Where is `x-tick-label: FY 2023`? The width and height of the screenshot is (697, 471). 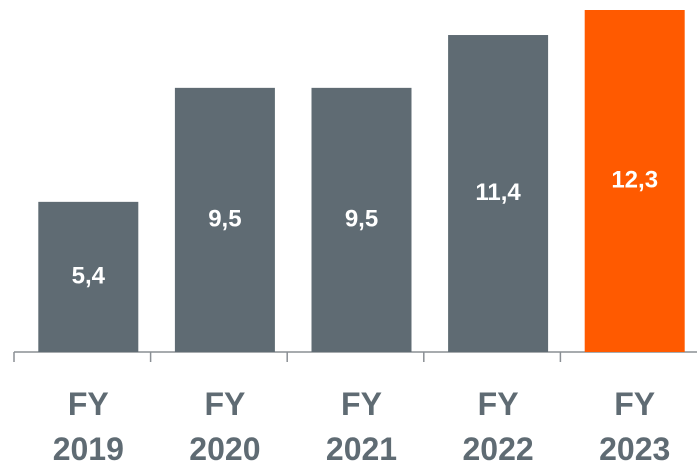
x-tick-label: FY 2023 is located at coordinates (635, 426).